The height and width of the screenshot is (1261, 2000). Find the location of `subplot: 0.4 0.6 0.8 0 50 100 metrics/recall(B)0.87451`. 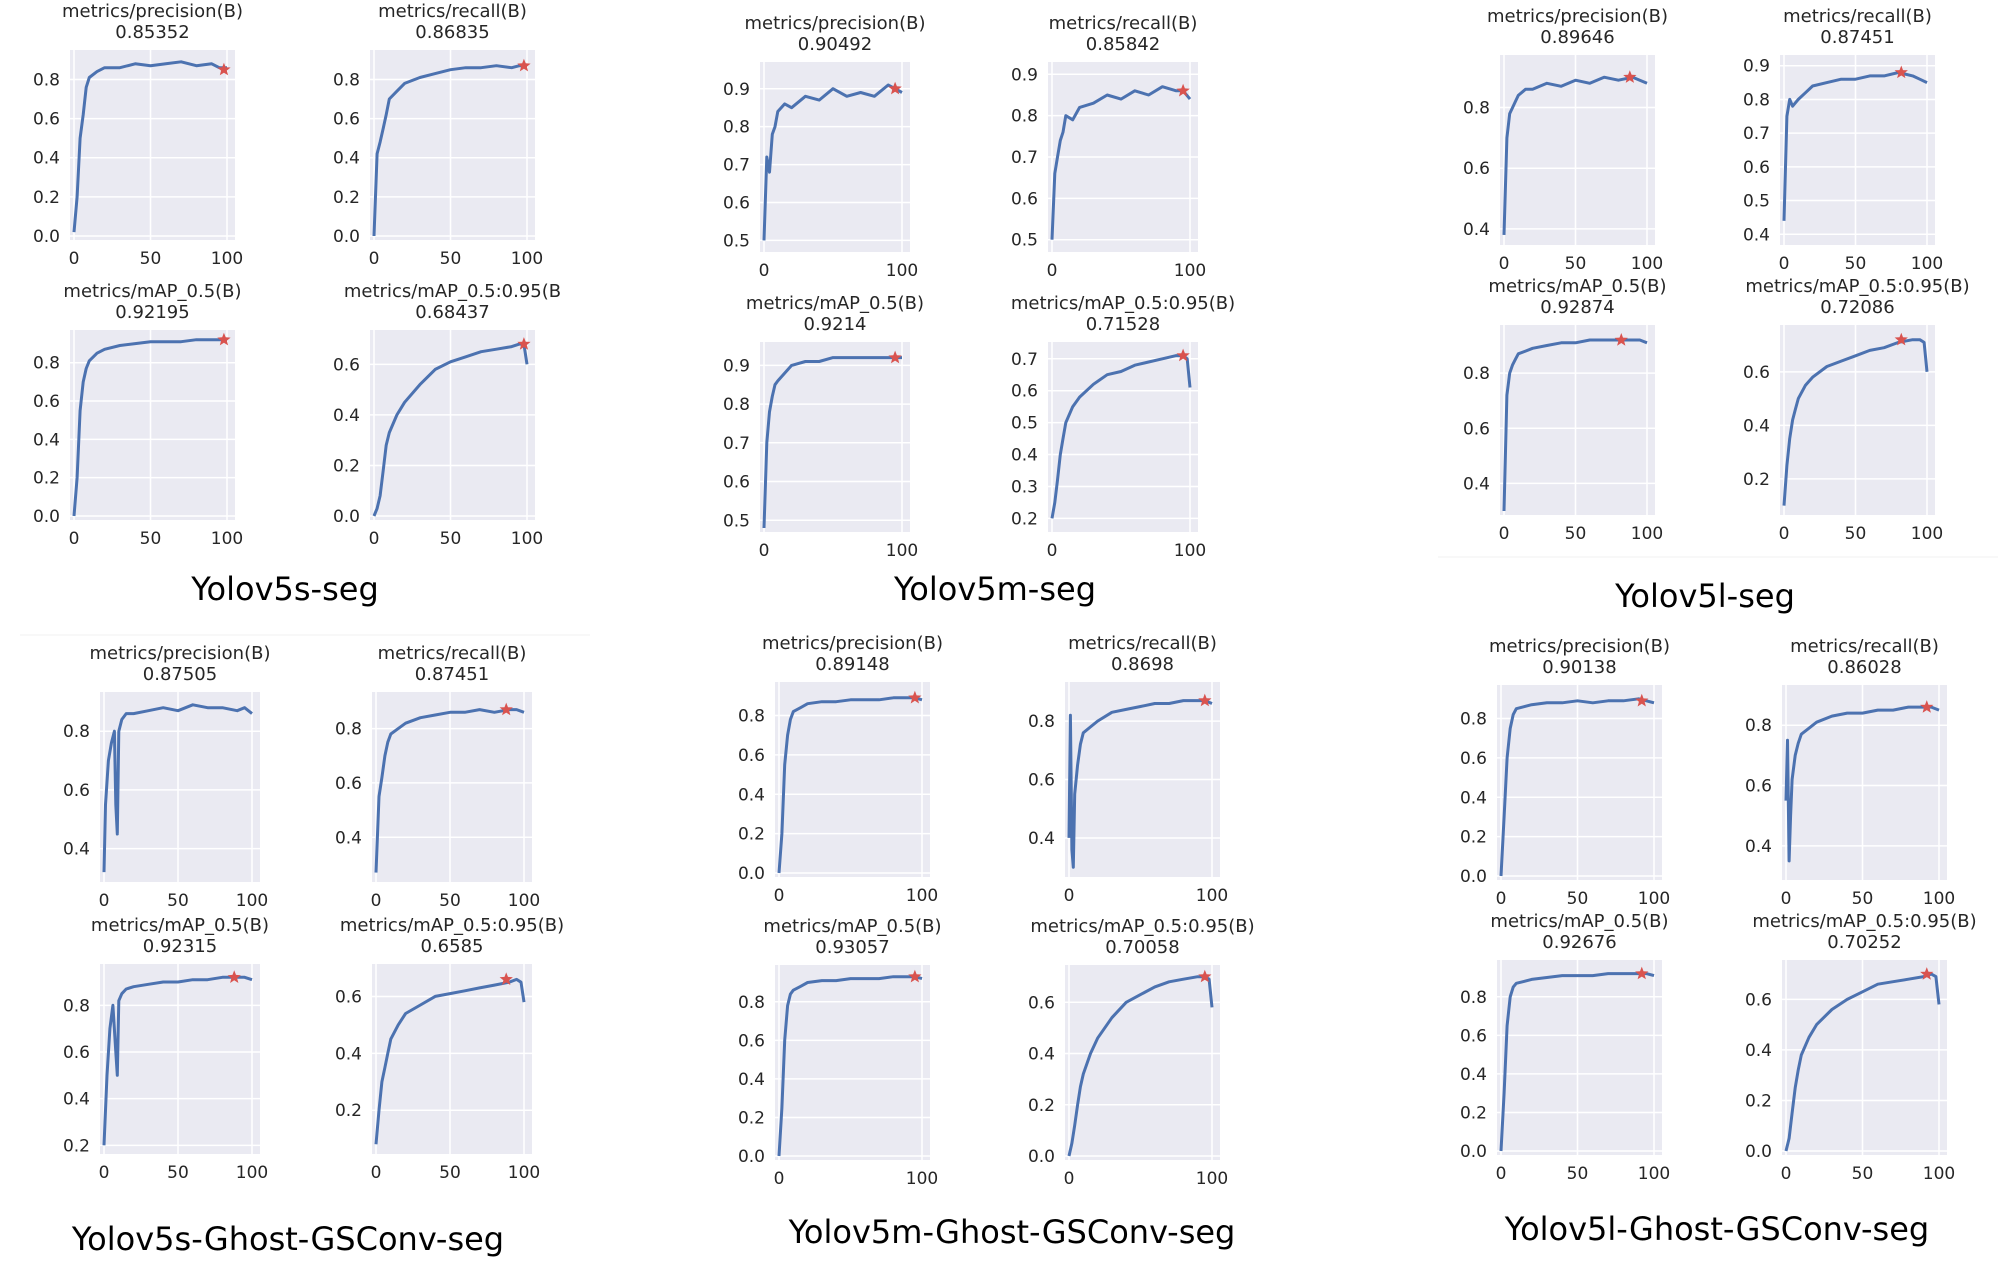

subplot: 0.4 0.6 0.8 0 50 100 metrics/recall(B)0.87451 is located at coordinates (437, 777).